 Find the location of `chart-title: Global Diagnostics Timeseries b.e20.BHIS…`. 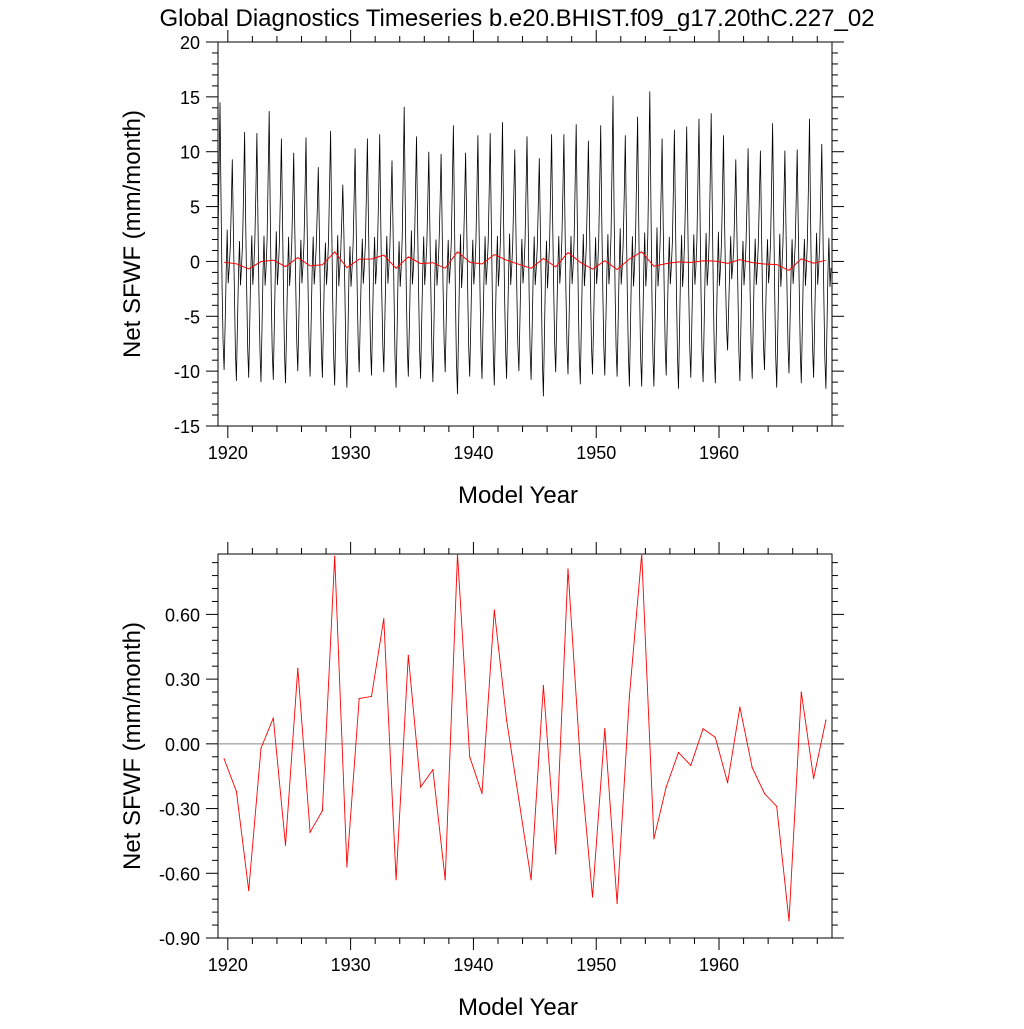

chart-title: Global Diagnostics Timeseries b.e20.BHIS… is located at coordinates (516, 18).